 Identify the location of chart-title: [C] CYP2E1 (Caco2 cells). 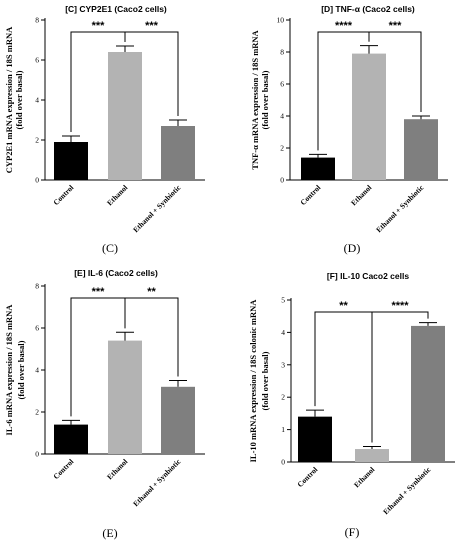
(116, 9).